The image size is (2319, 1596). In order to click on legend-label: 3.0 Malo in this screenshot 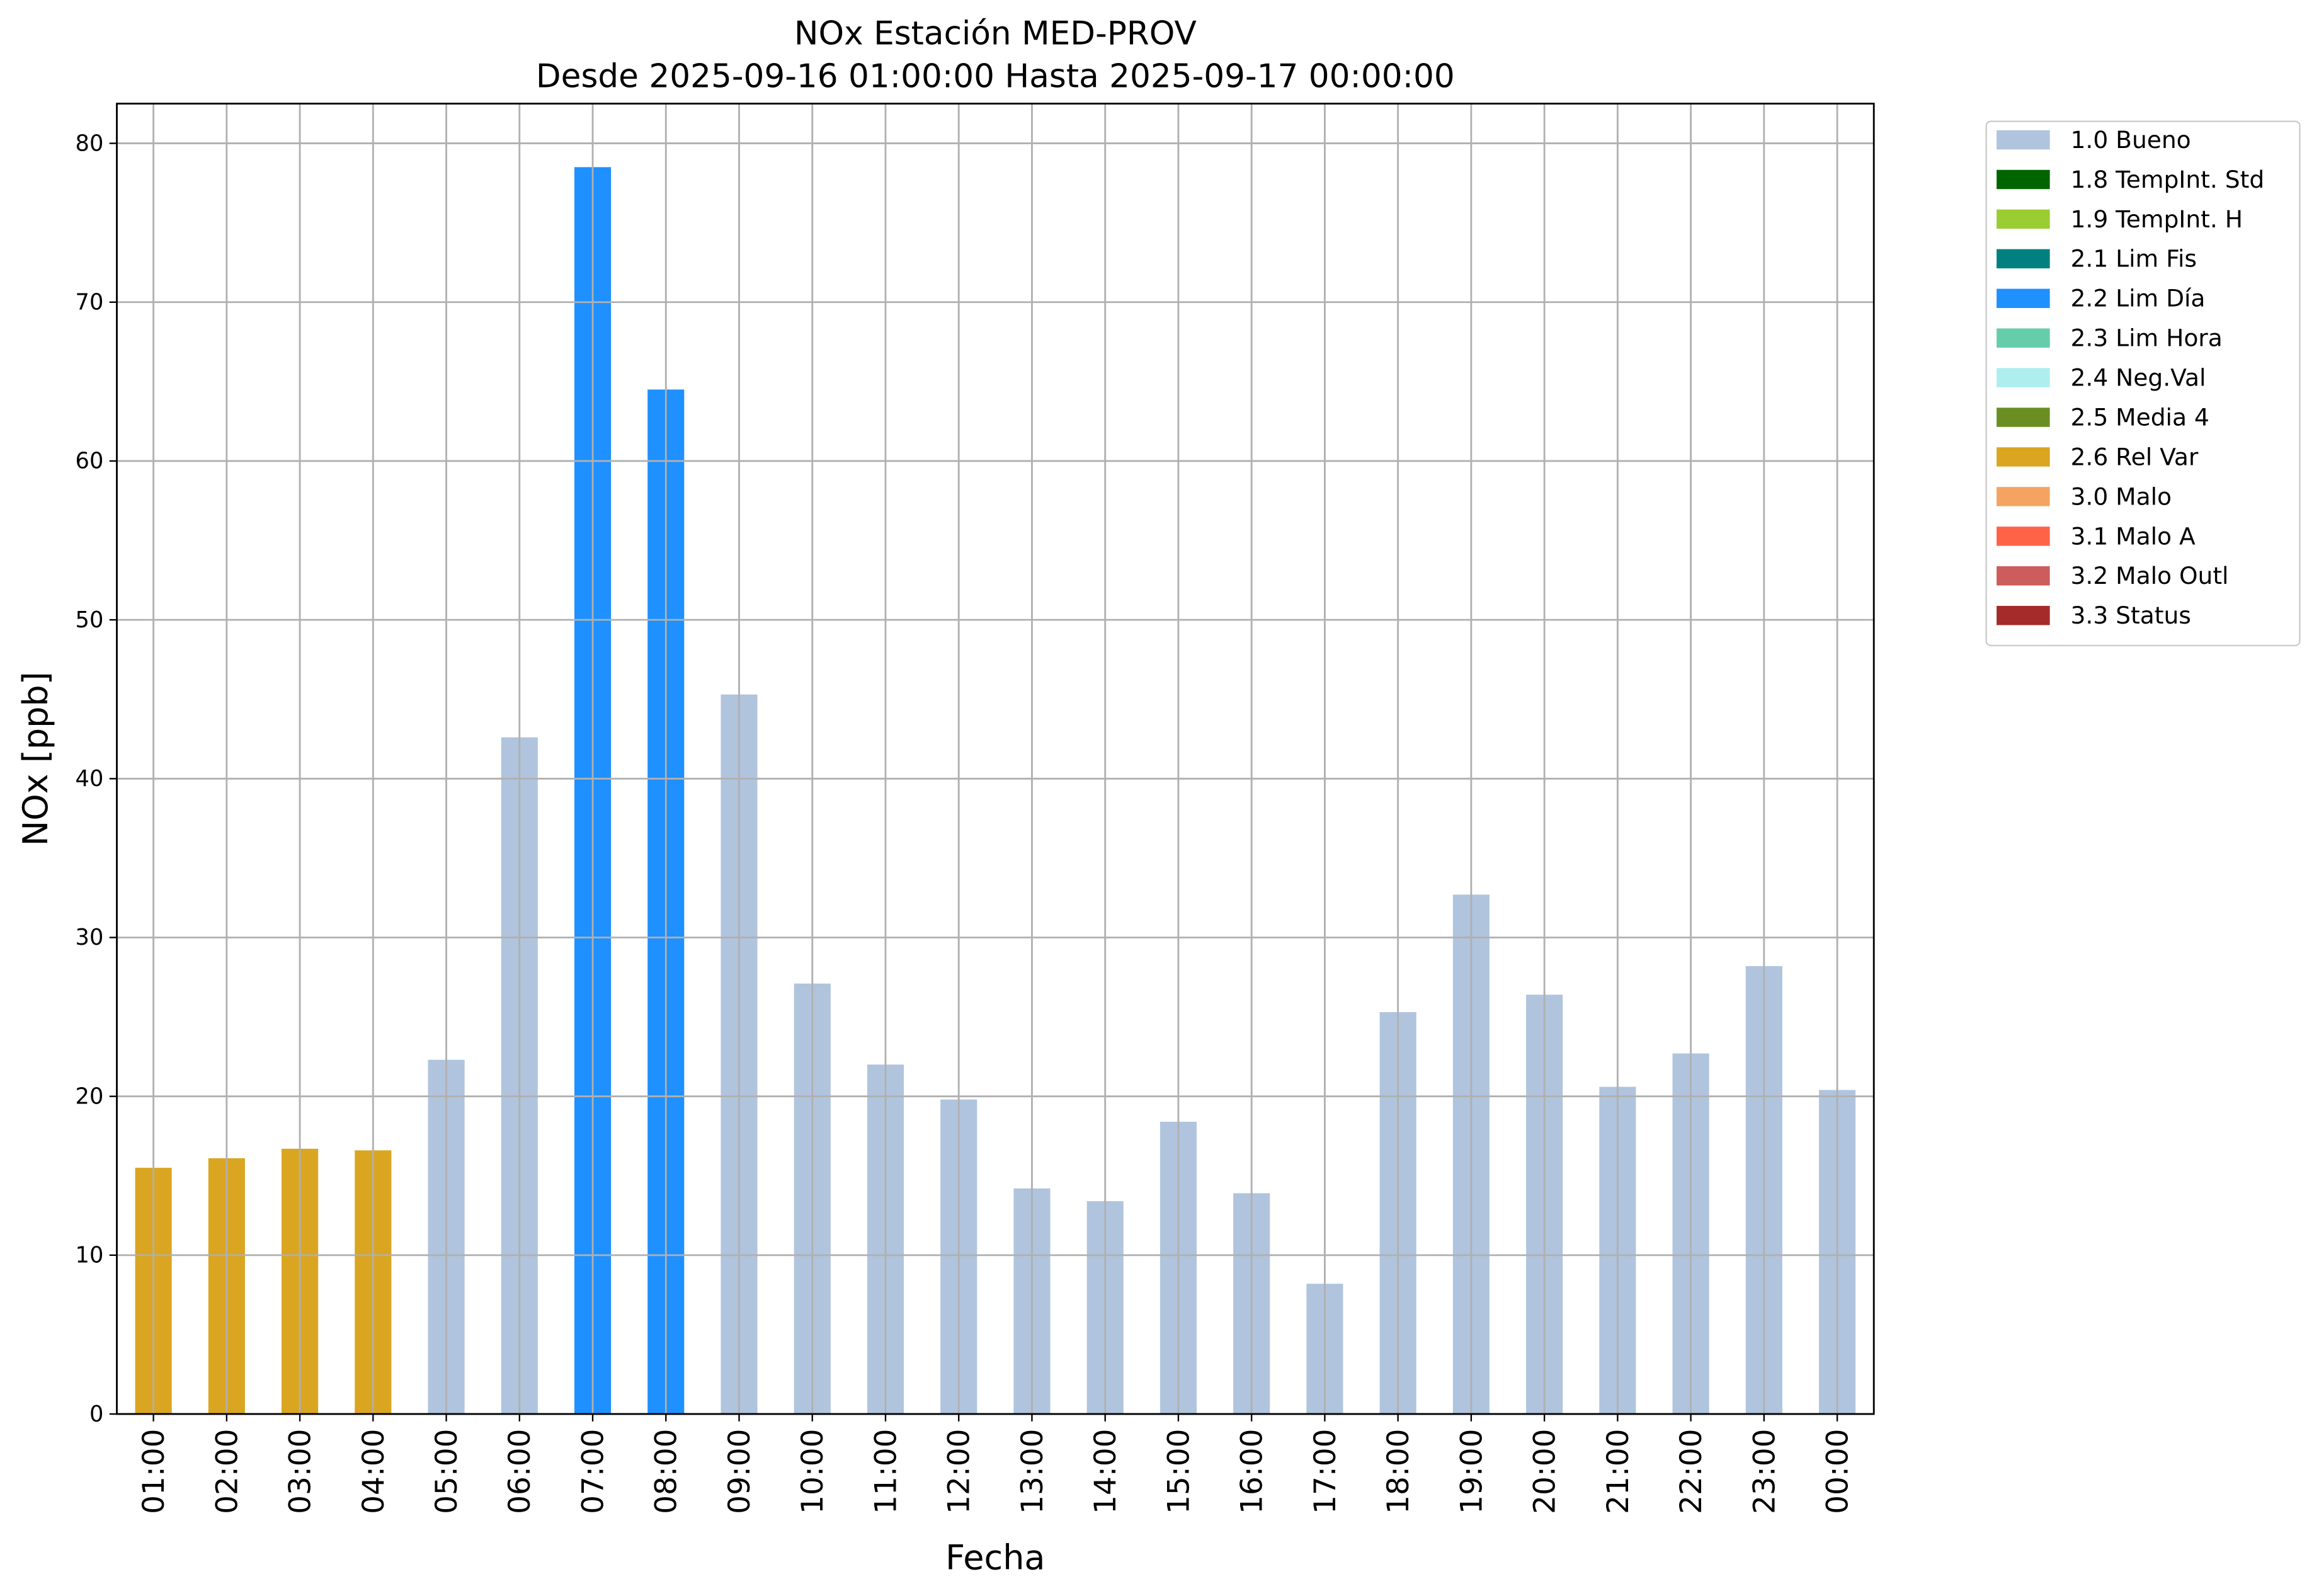, I will do `click(2121, 496)`.